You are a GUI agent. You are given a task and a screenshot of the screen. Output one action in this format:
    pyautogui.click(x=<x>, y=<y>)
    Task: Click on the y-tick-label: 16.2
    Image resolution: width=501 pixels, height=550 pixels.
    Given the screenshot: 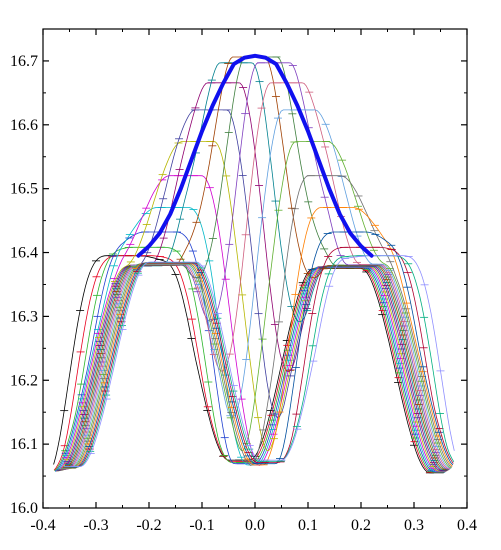 What is the action you would take?
    pyautogui.click(x=24, y=380)
    